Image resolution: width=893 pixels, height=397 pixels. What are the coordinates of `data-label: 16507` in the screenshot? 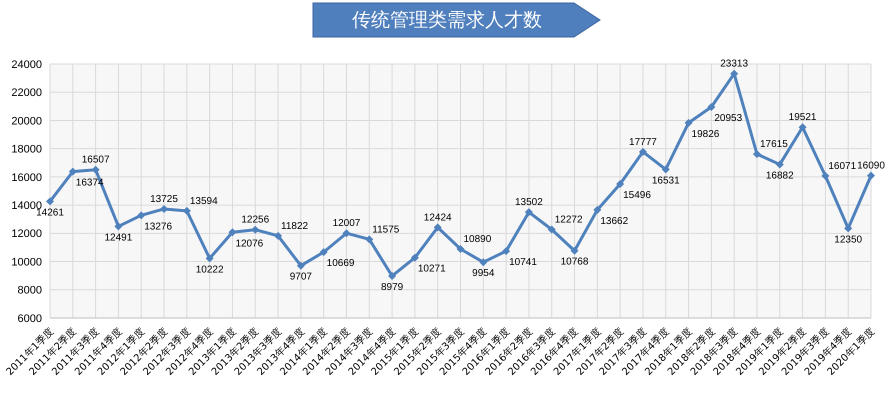 It's located at (96, 160).